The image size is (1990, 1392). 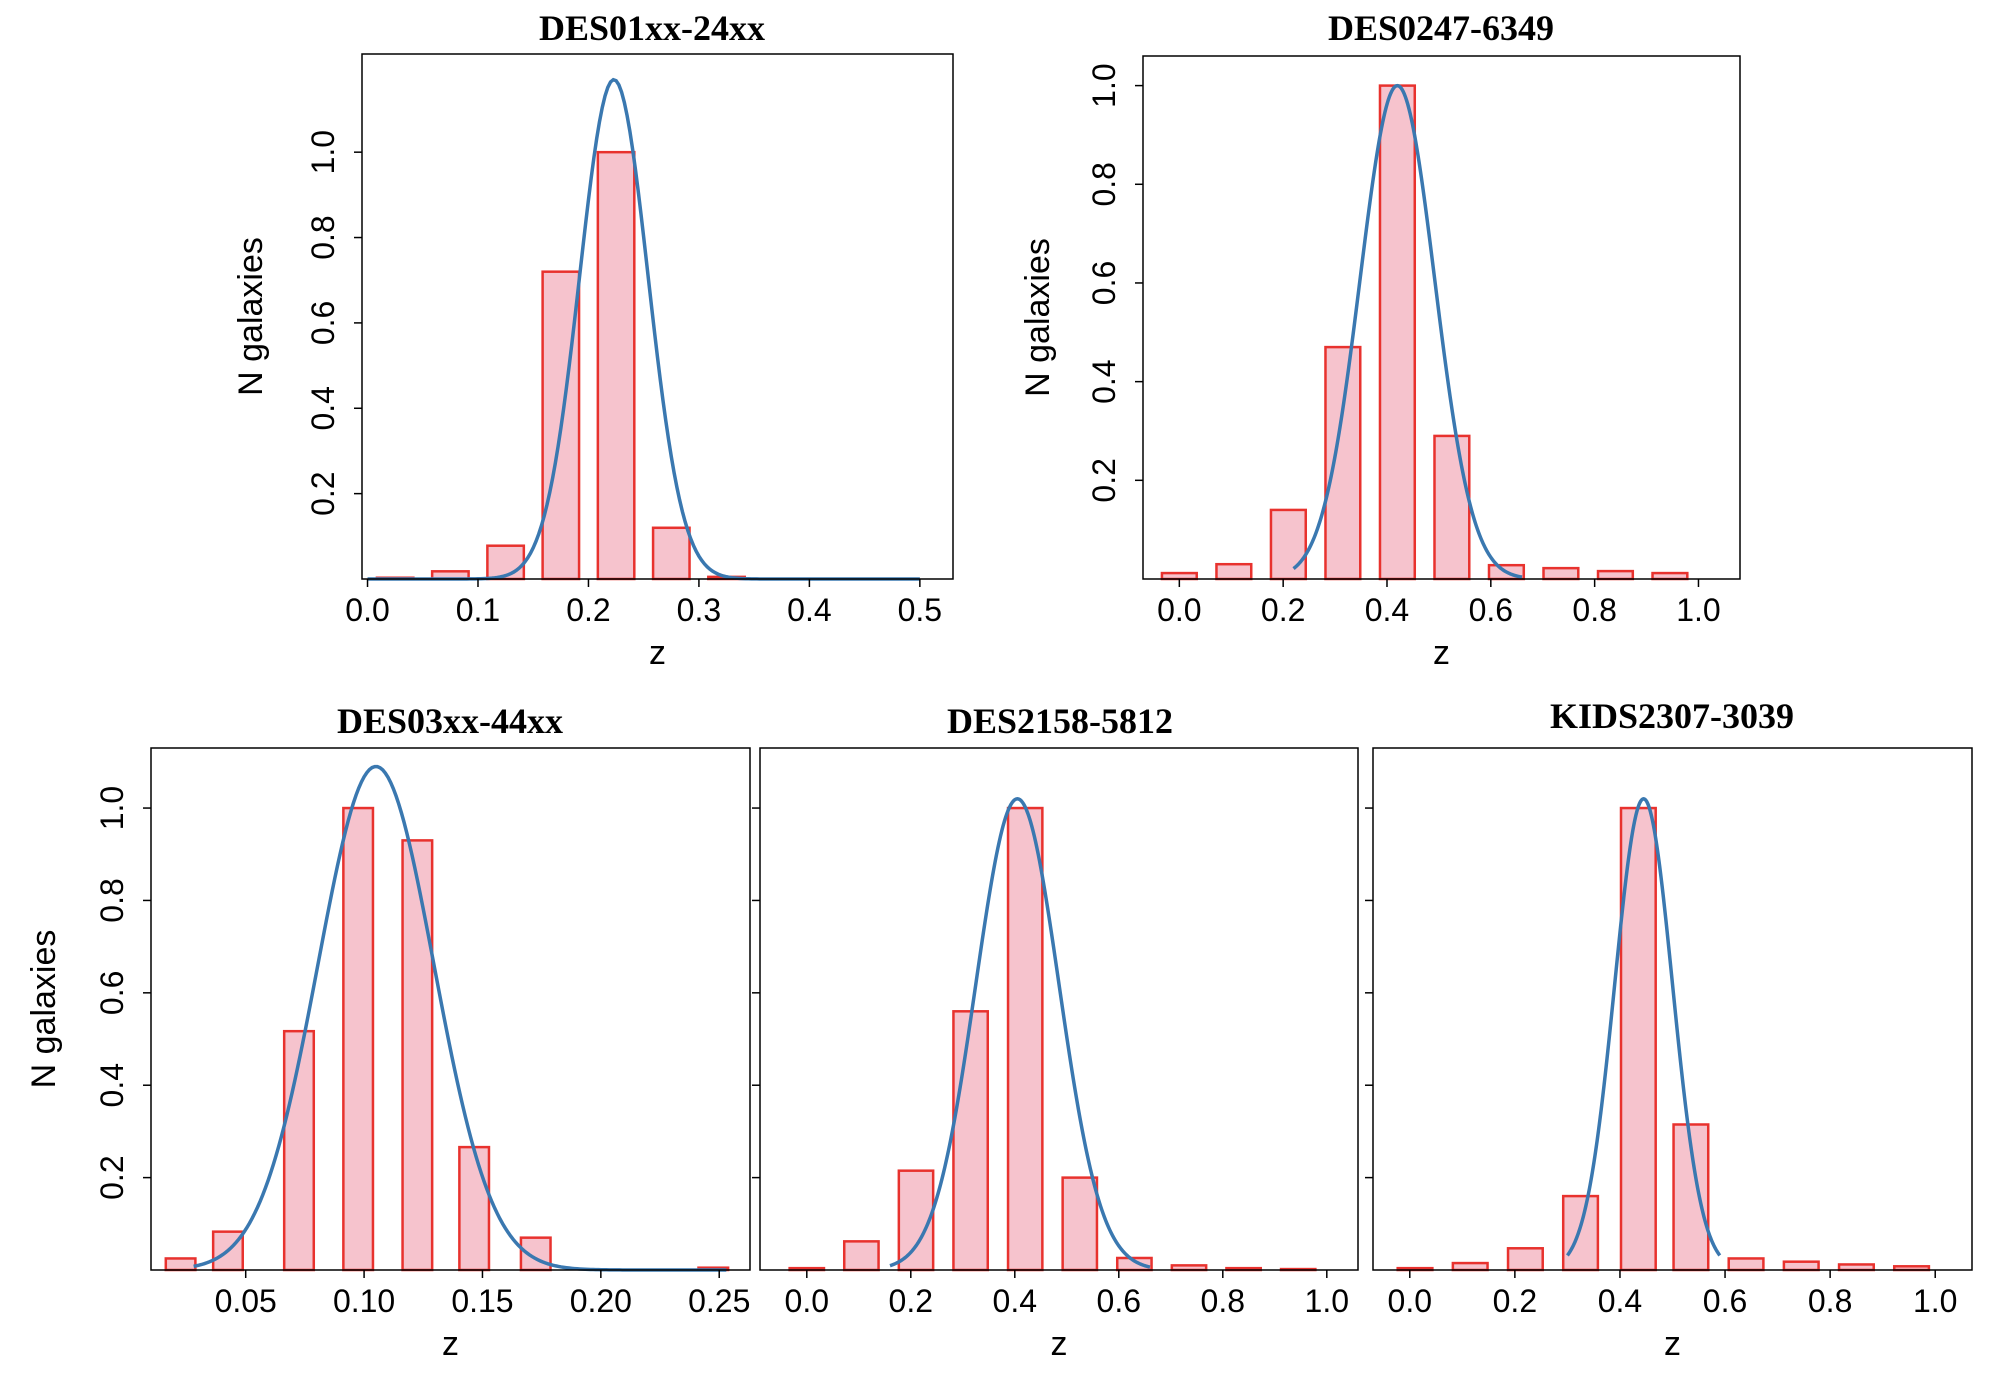 What do you see at coordinates (920, 610) in the screenshot?
I see `x-tick-label: 0.5` at bounding box center [920, 610].